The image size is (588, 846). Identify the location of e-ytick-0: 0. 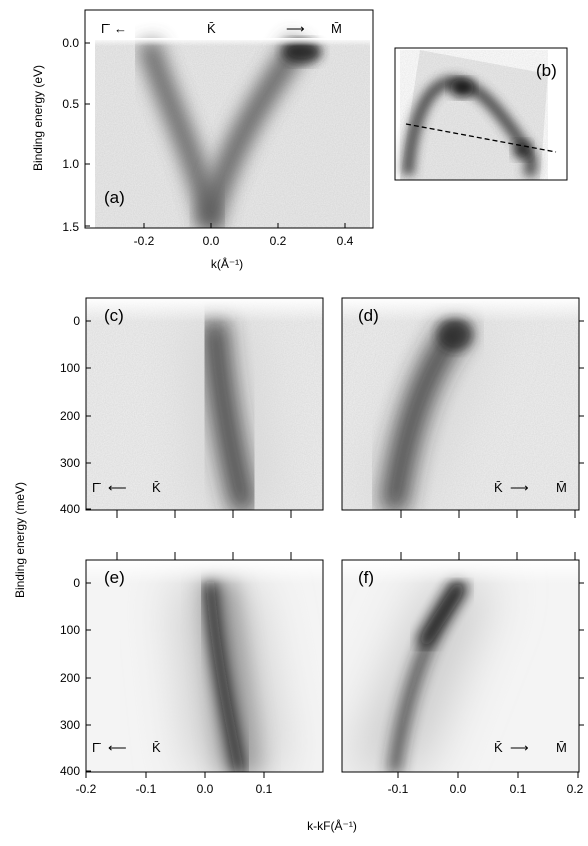
(76, 583).